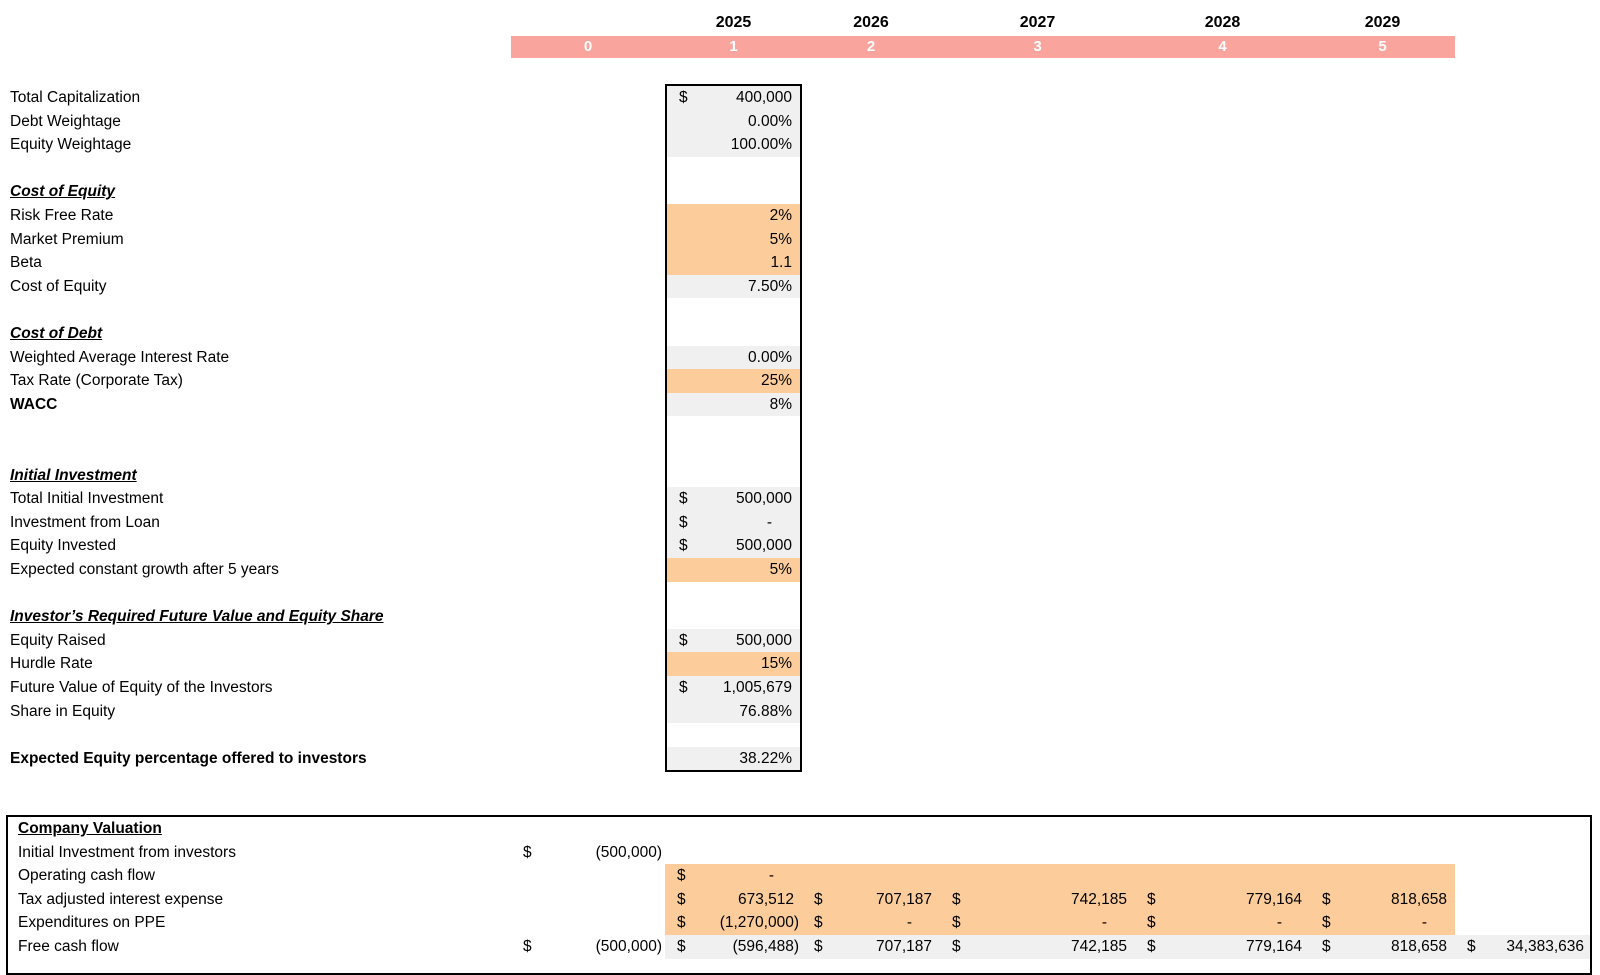 The width and height of the screenshot is (1600, 975). Describe the element at coordinates (1273, 899) in the screenshot. I see `cell-value: 779,164` at that location.